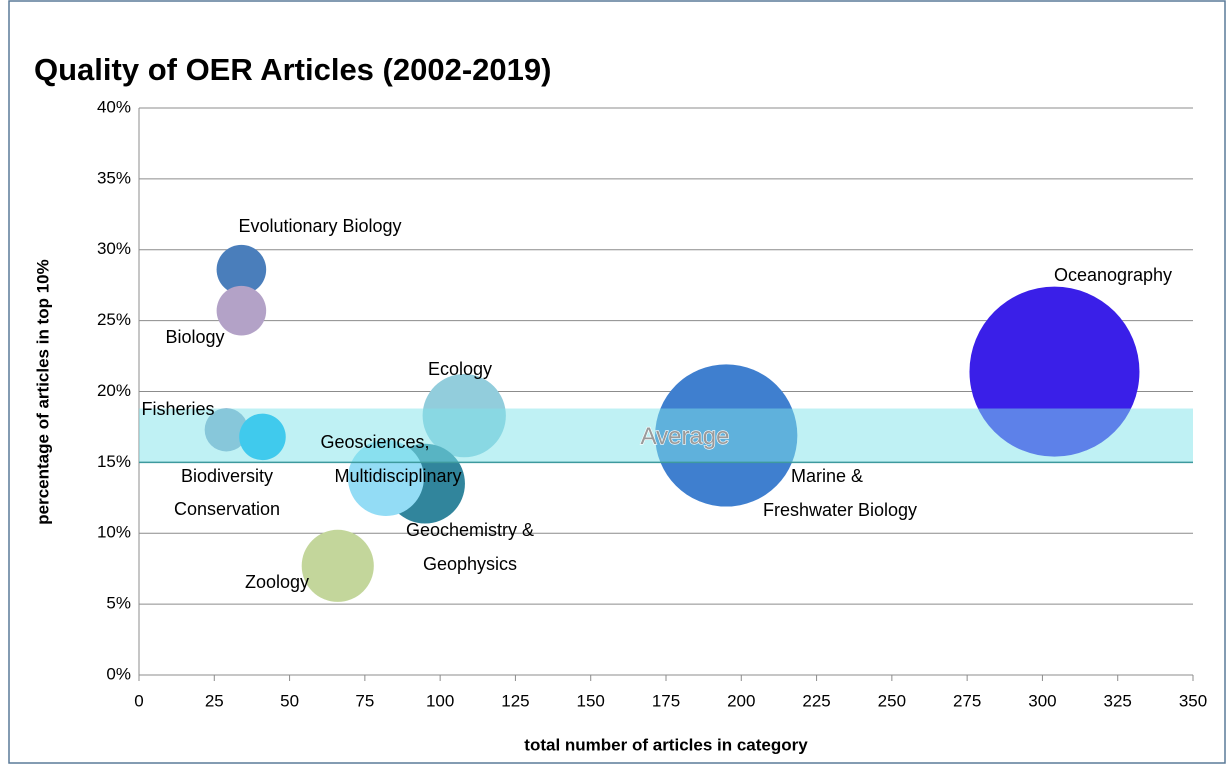 Image resolution: width=1226 pixels, height=764 pixels. What do you see at coordinates (194, 337) in the screenshot?
I see `bubble-label: Biology` at bounding box center [194, 337].